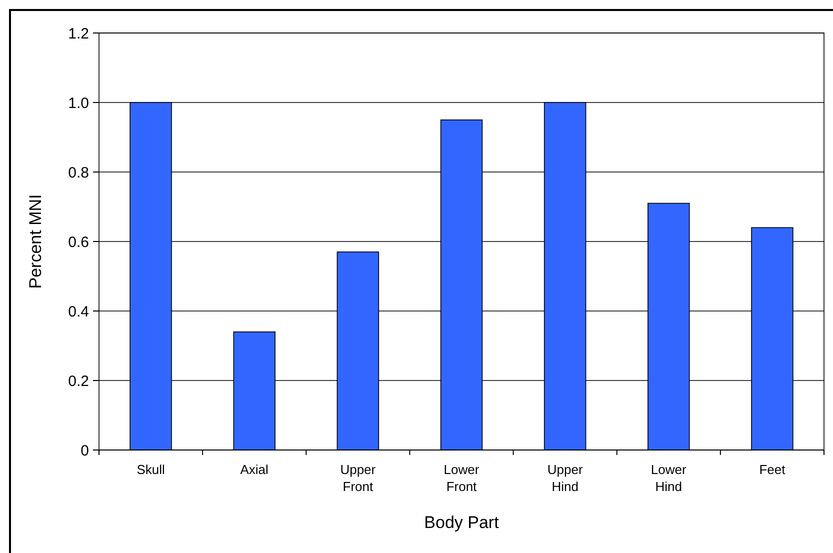  Describe the element at coordinates (254, 469) in the screenshot. I see `x-tick-label: Axial` at that location.